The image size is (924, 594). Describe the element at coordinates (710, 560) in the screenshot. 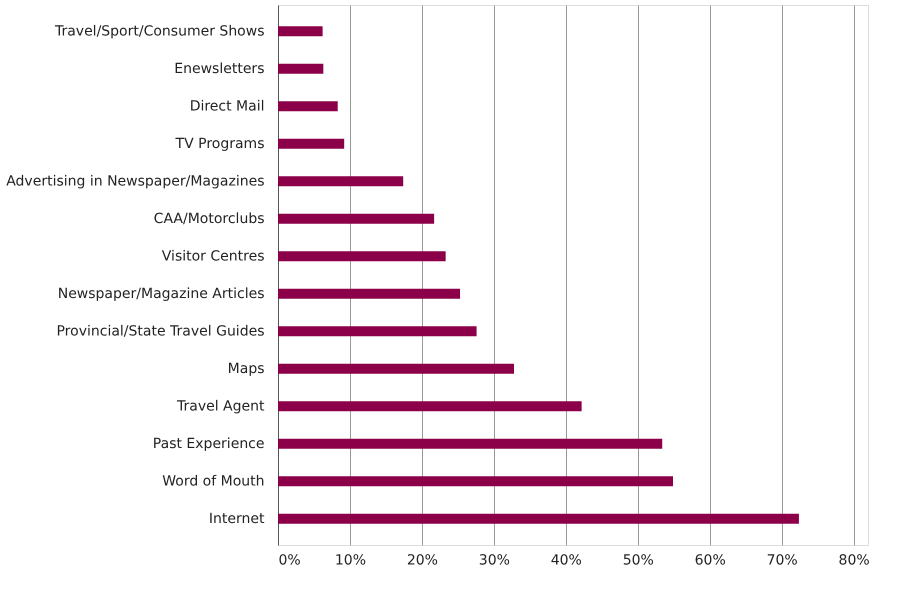

I see `x-tick-label: 60%` at that location.